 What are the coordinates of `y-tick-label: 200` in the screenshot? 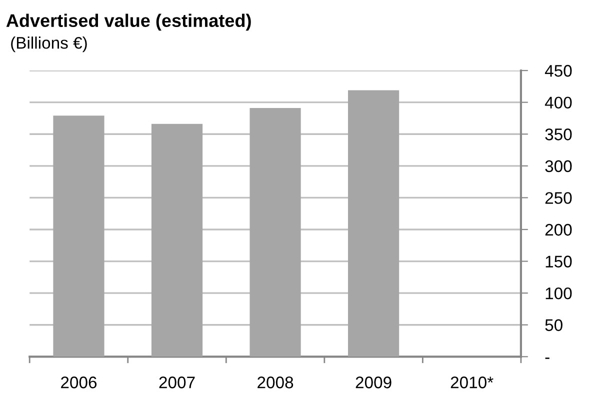 It's located at (558, 230).